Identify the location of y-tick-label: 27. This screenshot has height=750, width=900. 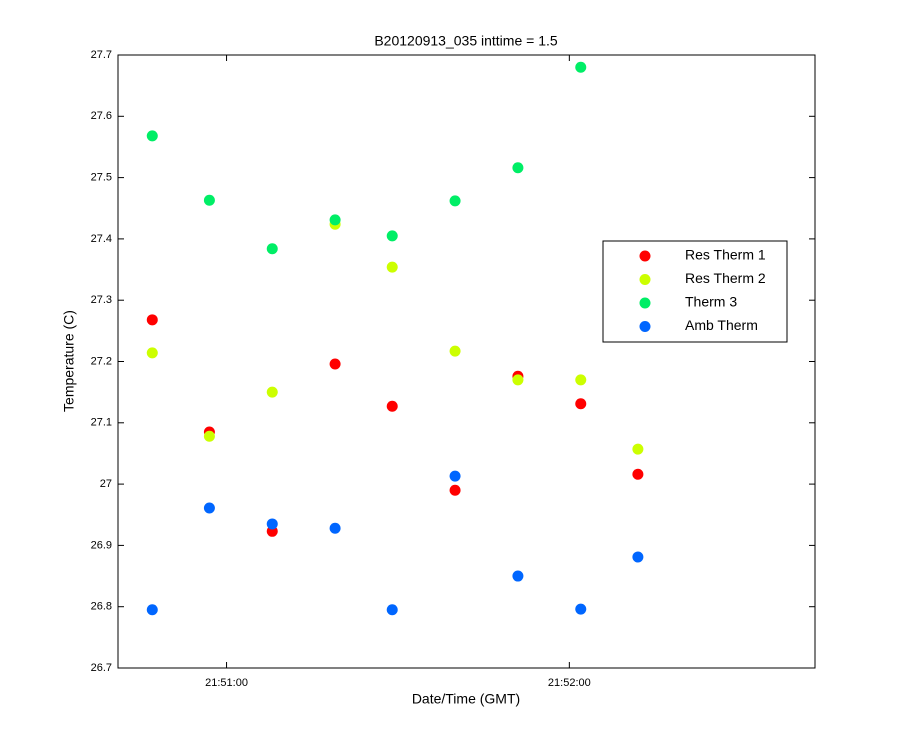
(106, 484).